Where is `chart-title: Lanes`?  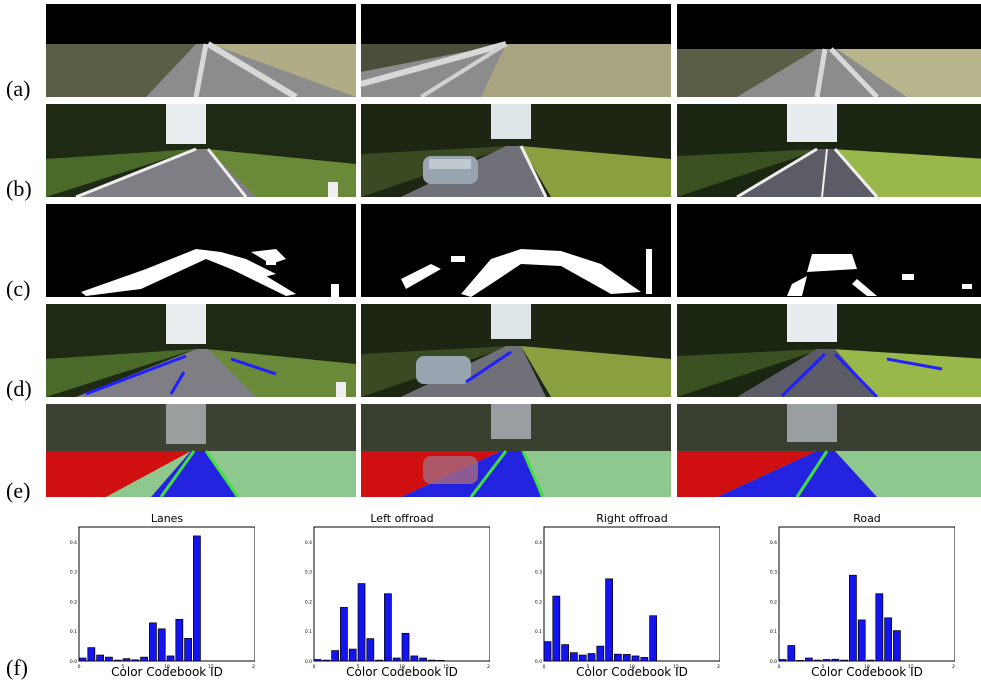
chart-title: Lanes is located at coordinates (167, 518).